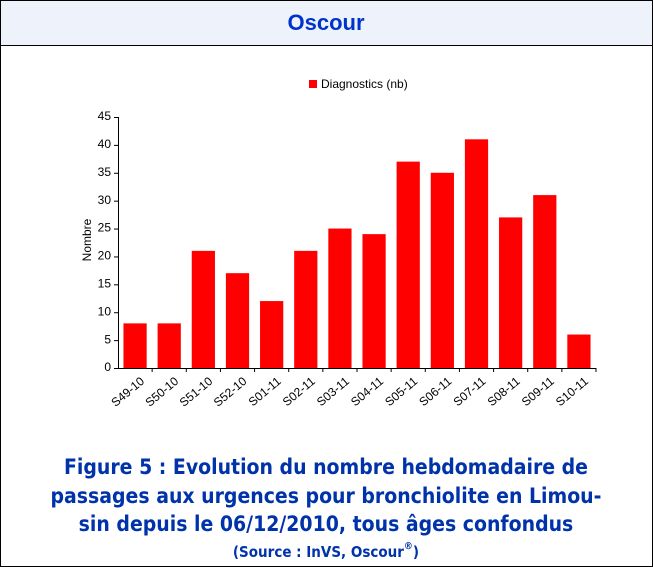  I want to click on legend-swatch, so click(313, 84).